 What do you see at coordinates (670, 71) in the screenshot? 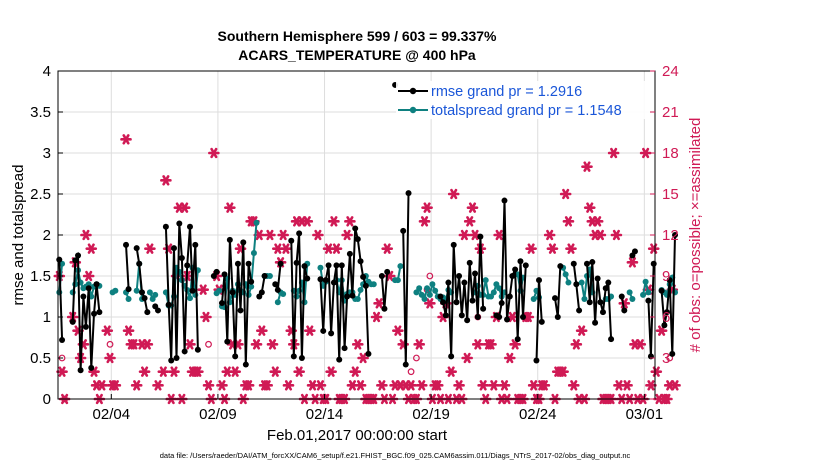
I see `y-tick-label-right: 24` at bounding box center [670, 71].